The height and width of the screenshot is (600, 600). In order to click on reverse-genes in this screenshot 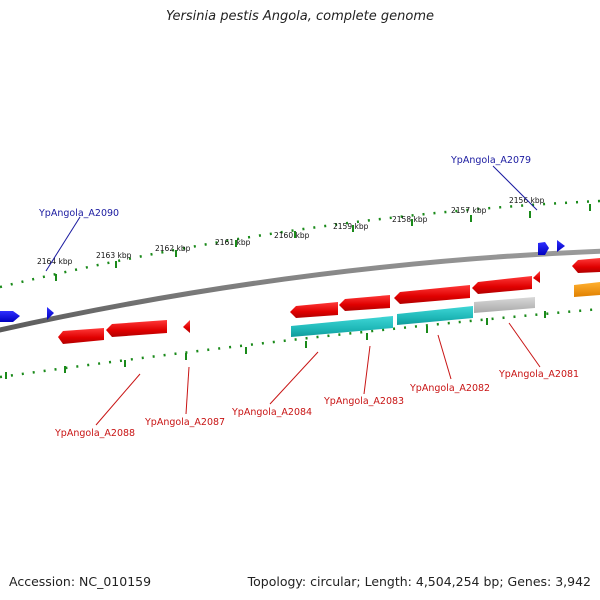, I will do `click(329, 301)`.